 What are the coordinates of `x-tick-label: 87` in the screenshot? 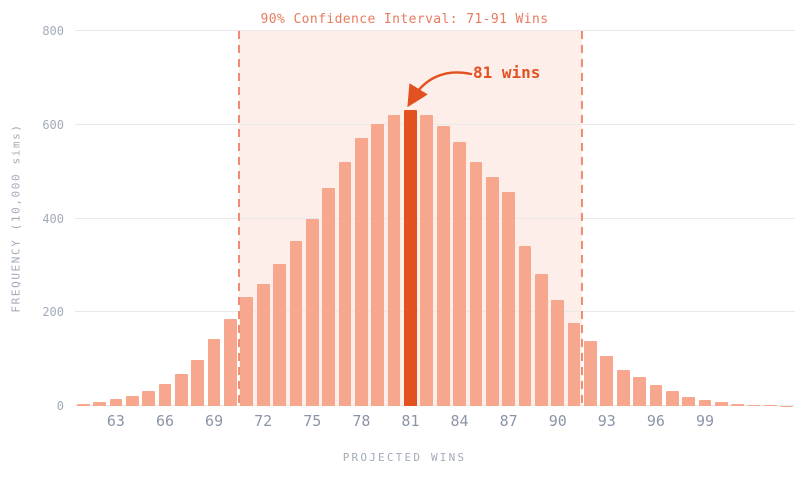 It's located at (508, 421).